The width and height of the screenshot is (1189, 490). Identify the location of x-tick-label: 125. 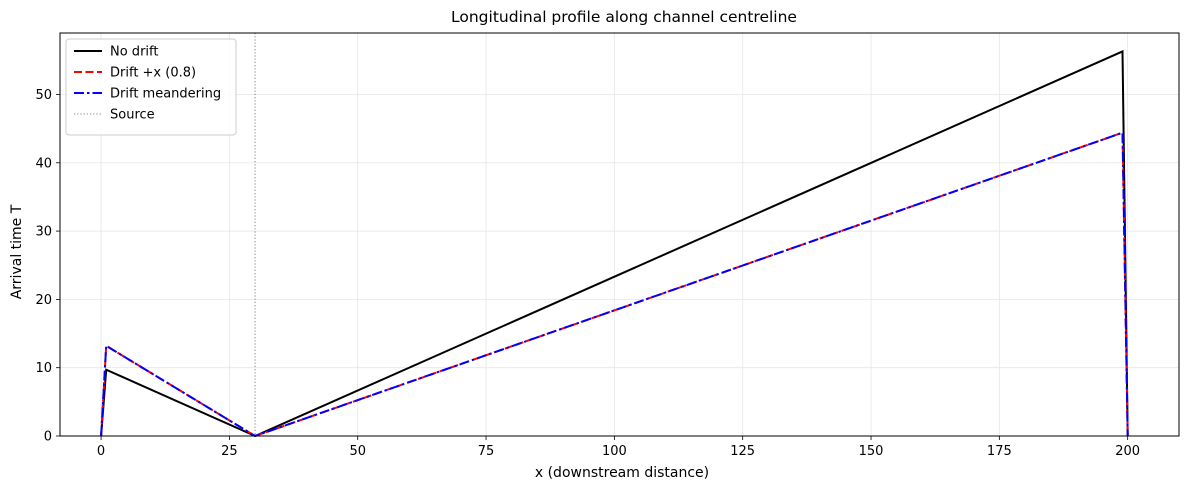
(742, 451).